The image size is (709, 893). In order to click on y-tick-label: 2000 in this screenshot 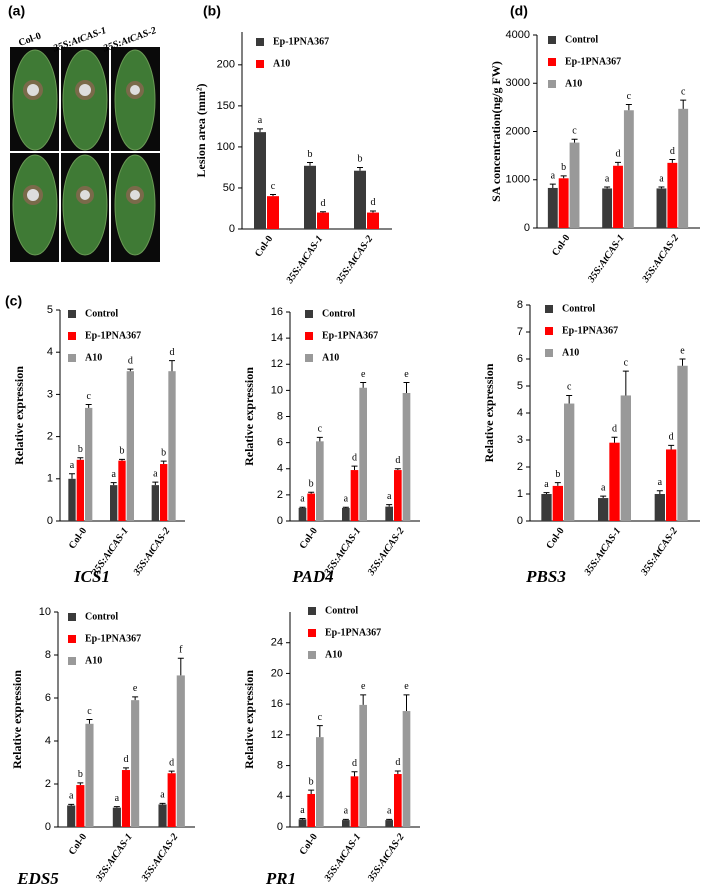, I will do `click(518, 131)`.